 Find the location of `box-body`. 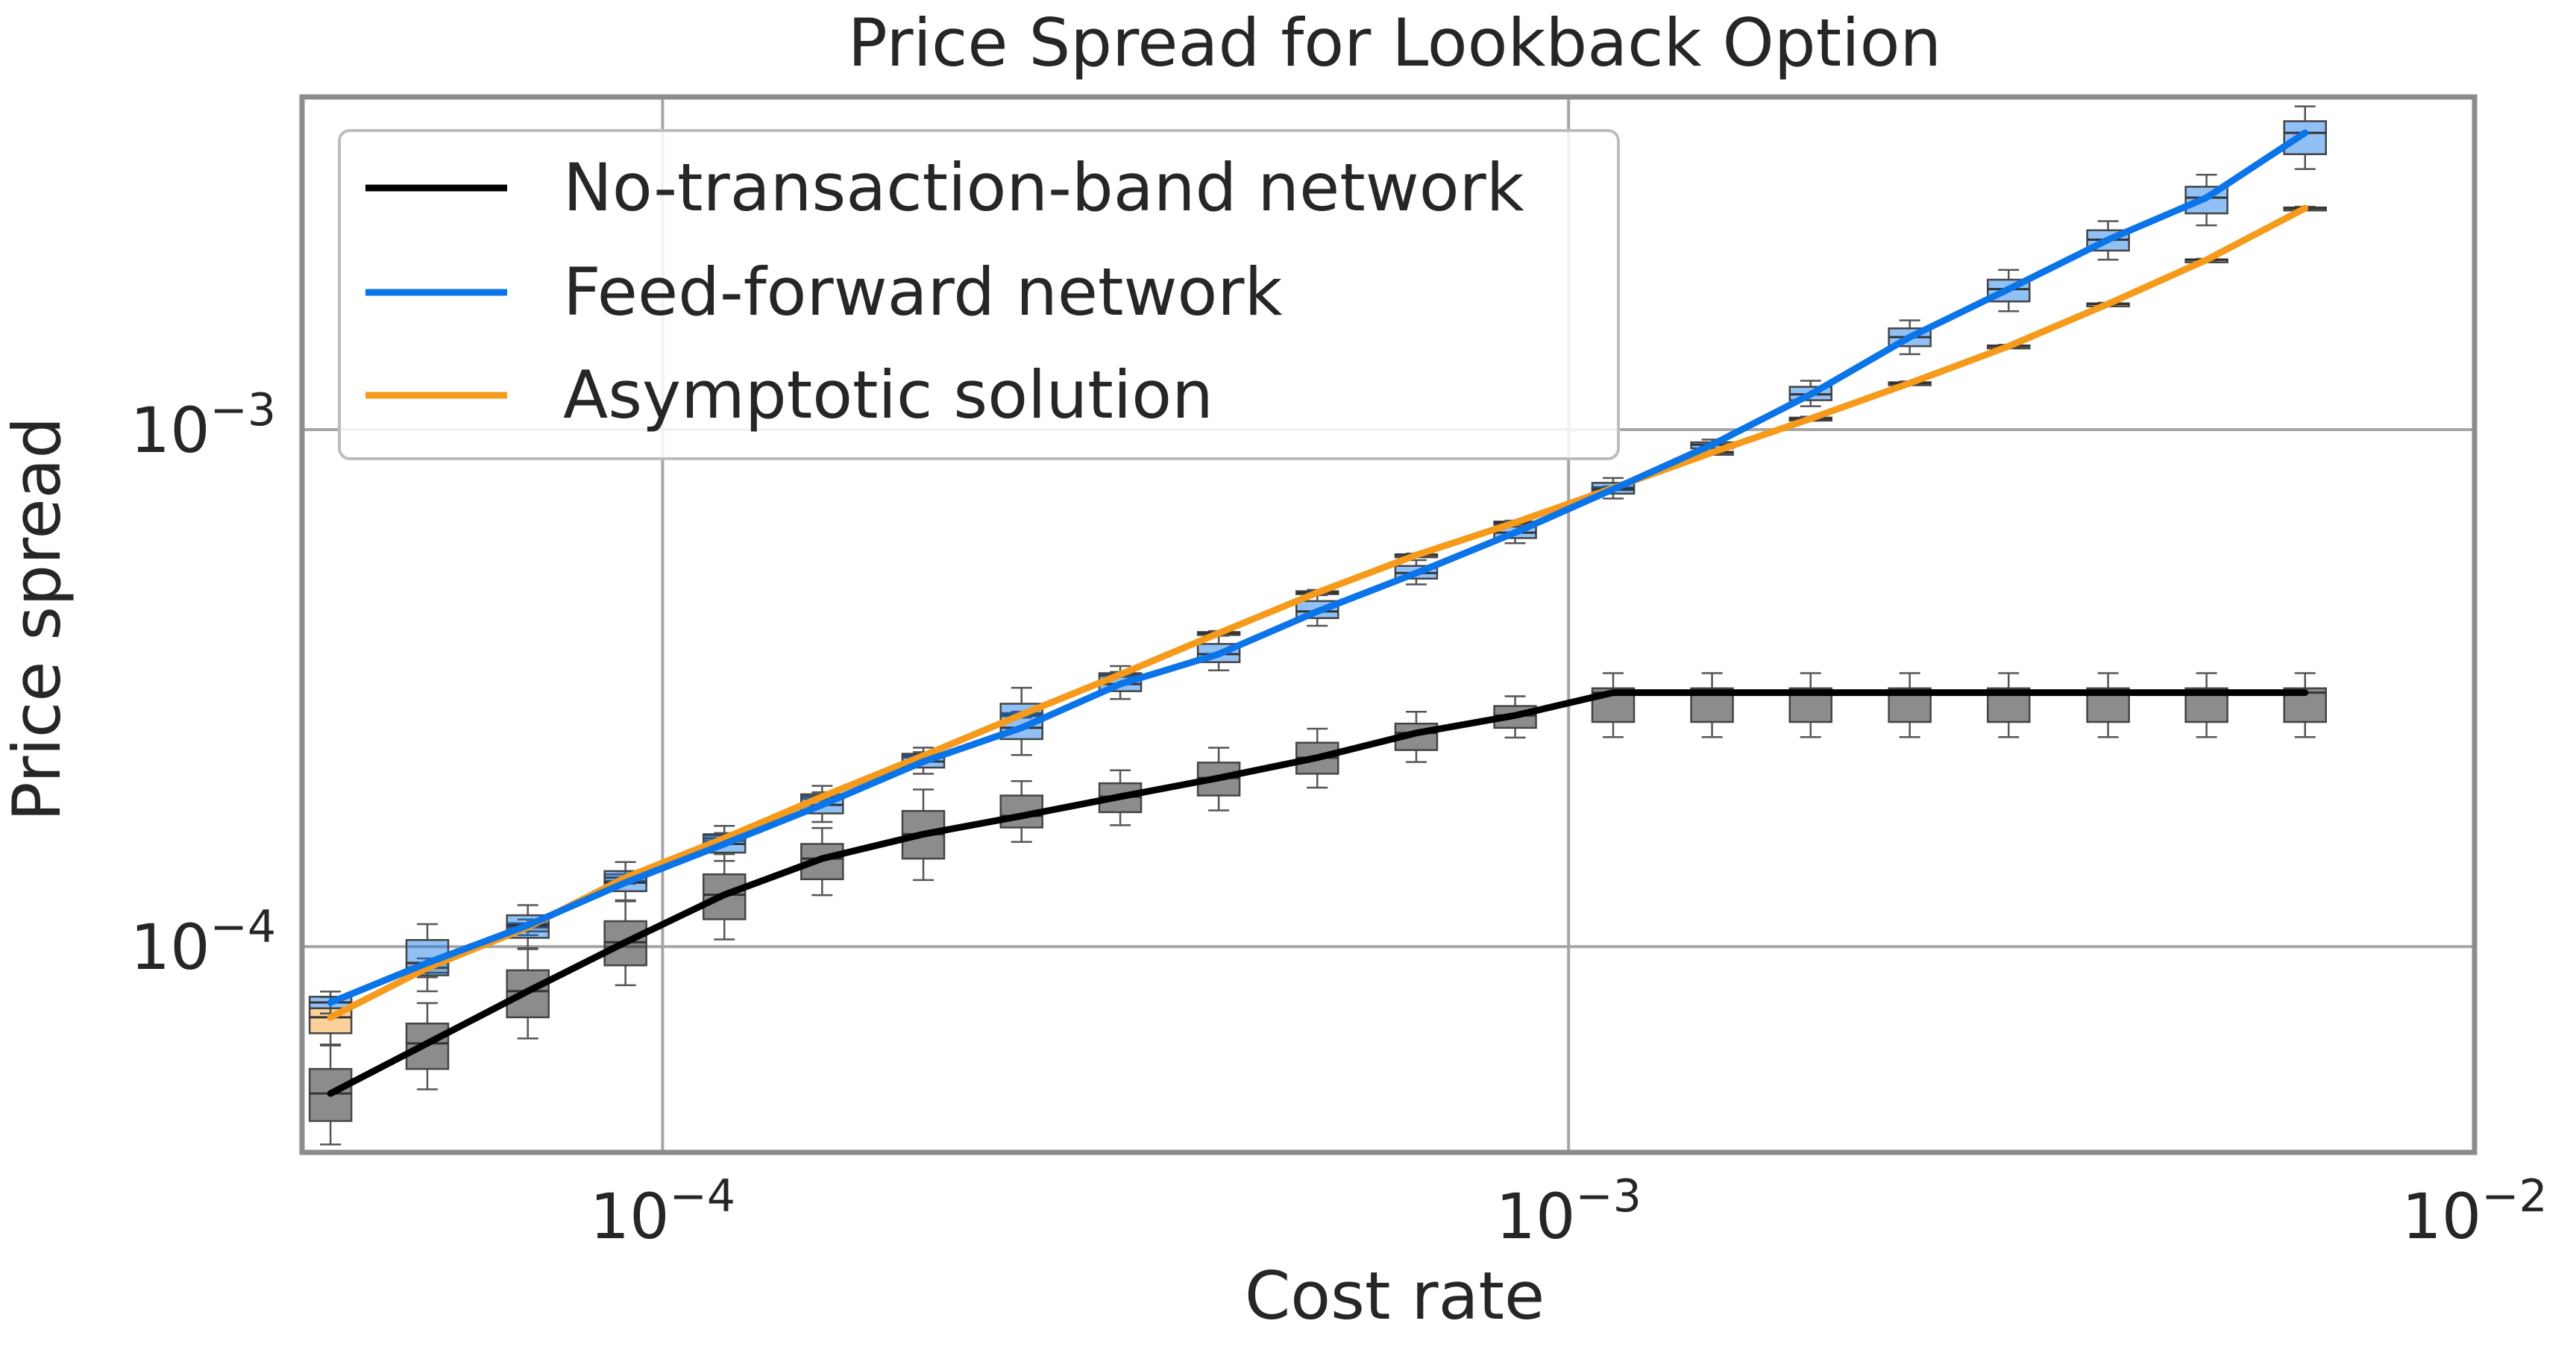

box-body is located at coordinates (2305, 137).